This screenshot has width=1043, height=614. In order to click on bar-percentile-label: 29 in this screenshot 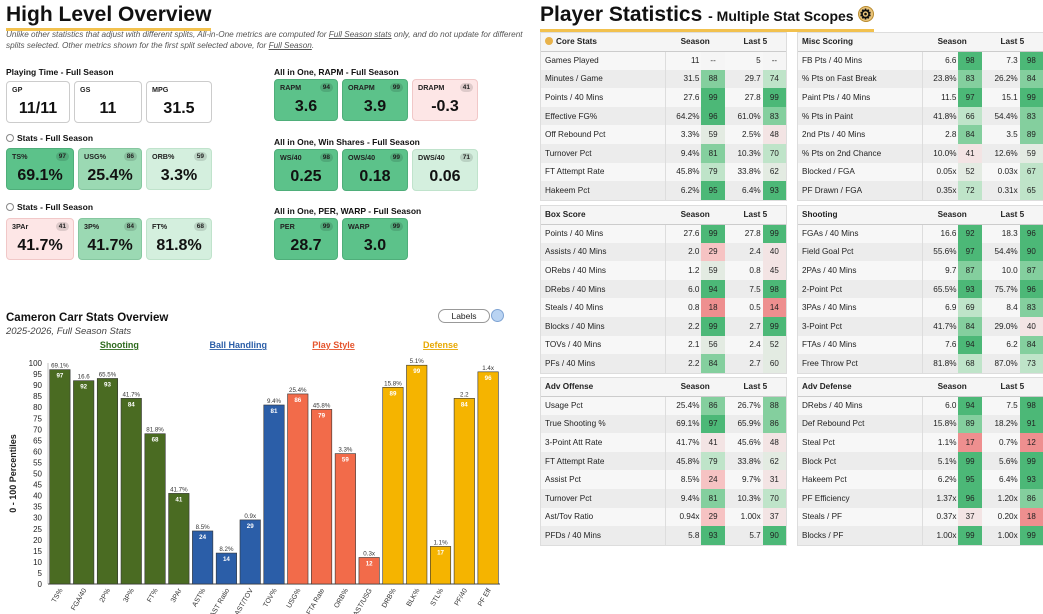, I will do `click(250, 526)`.